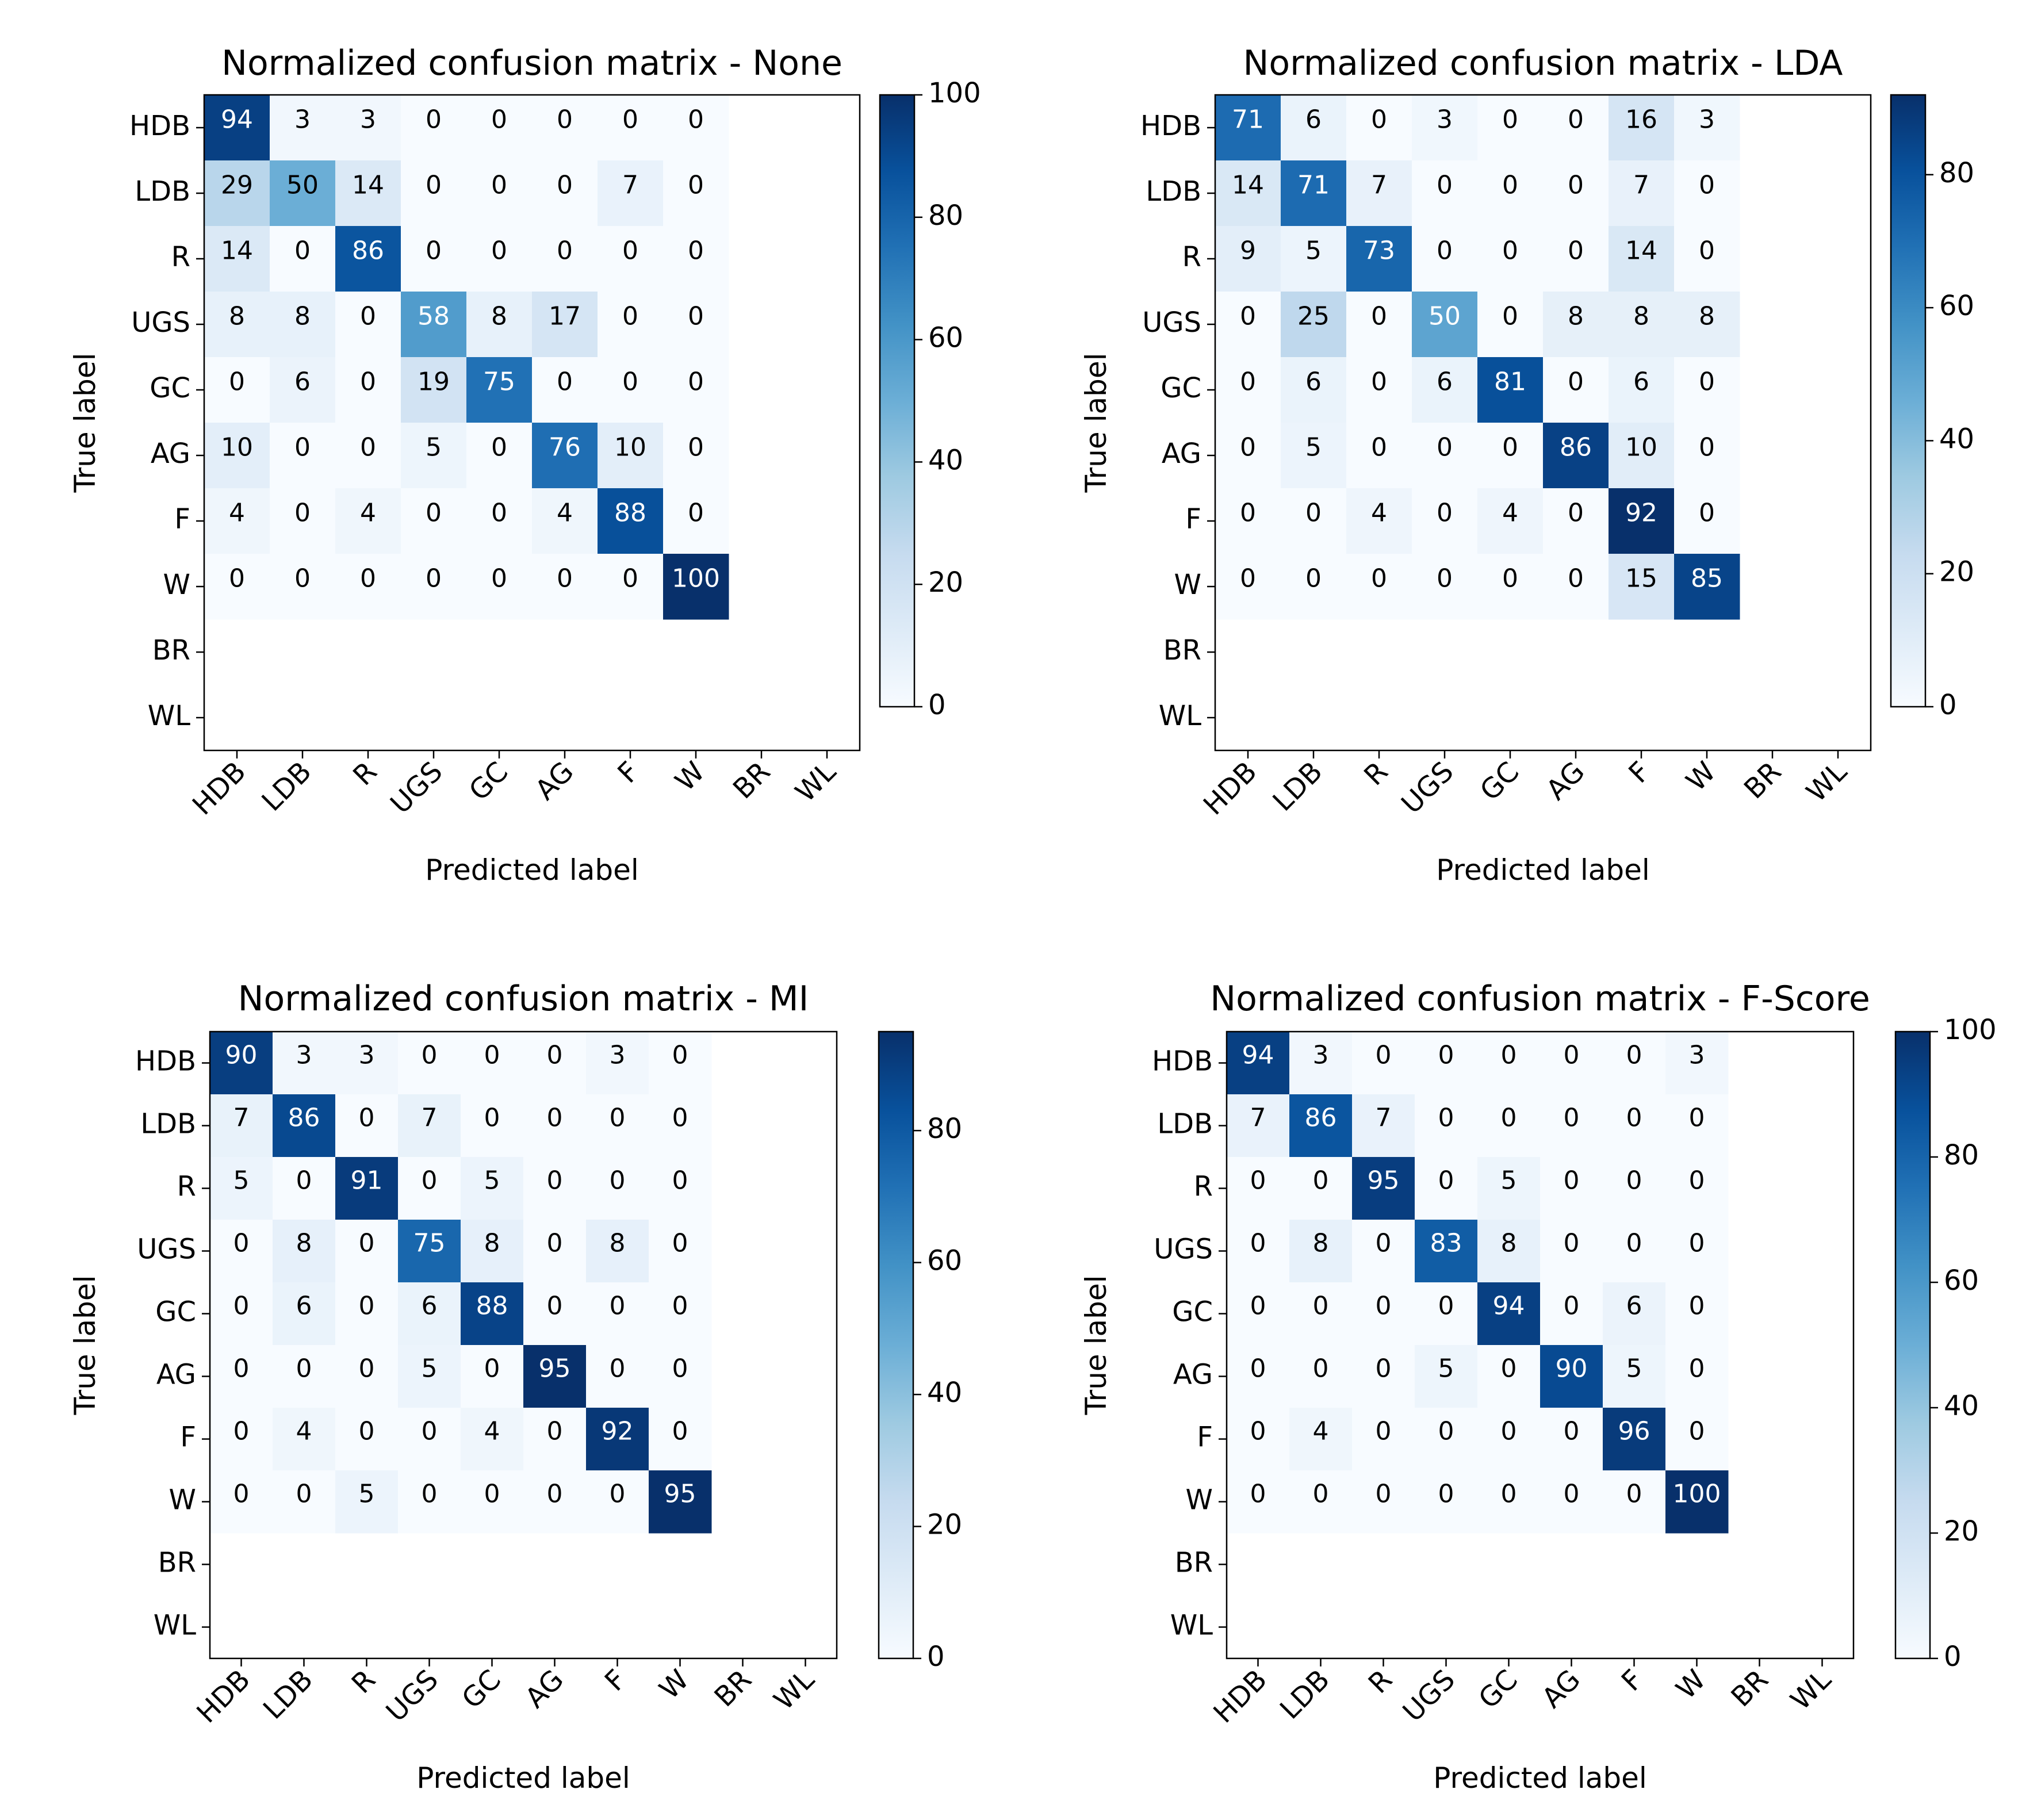 Image resolution: width=2022 pixels, height=1820 pixels. I want to click on colorbar-tick-label: 20, so click(945, 1525).